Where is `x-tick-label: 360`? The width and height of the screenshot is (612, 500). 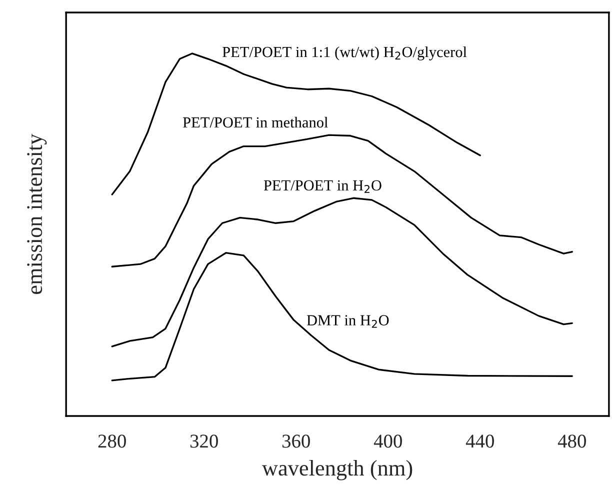 x-tick-label: 360 is located at coordinates (296, 441).